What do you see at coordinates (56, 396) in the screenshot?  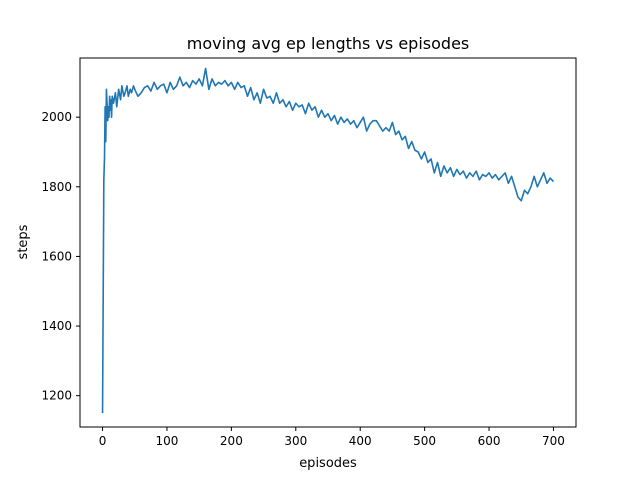 I see `y-tick-label: 1200` at bounding box center [56, 396].